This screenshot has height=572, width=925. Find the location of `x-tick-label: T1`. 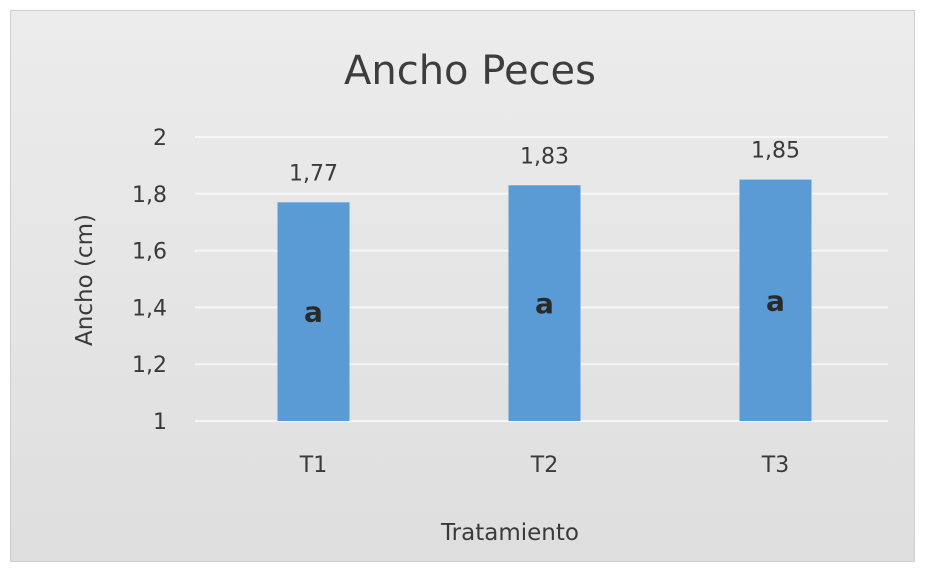

x-tick-label: T1 is located at coordinates (313, 465).